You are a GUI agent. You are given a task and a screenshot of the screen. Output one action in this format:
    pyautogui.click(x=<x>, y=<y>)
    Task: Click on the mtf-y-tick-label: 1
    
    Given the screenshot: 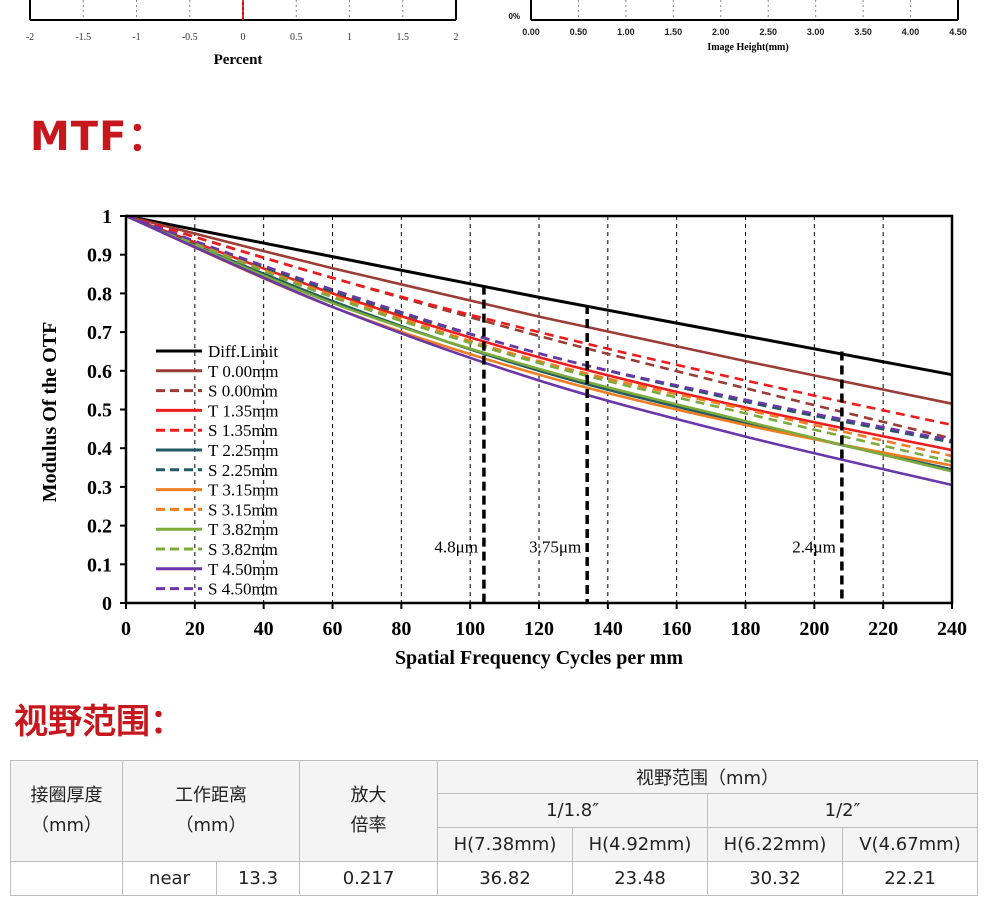 What is the action you would take?
    pyautogui.click(x=107, y=217)
    